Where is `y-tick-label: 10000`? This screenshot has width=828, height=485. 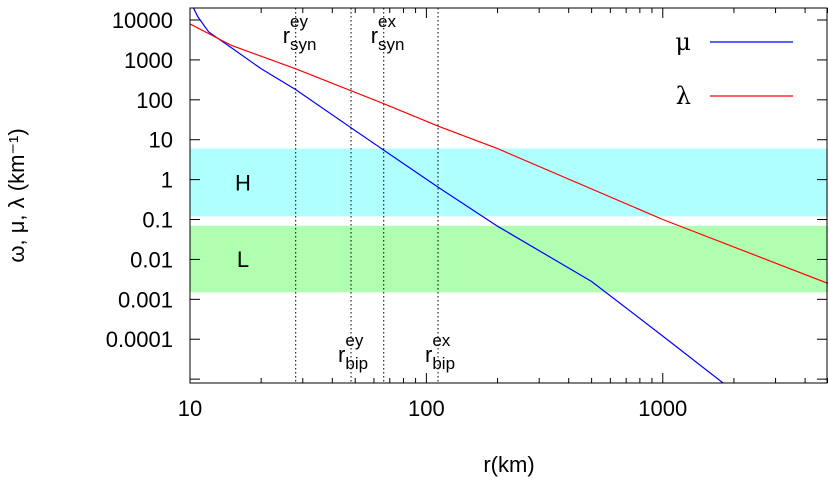
y-tick-label: 10000 is located at coordinates (142, 20).